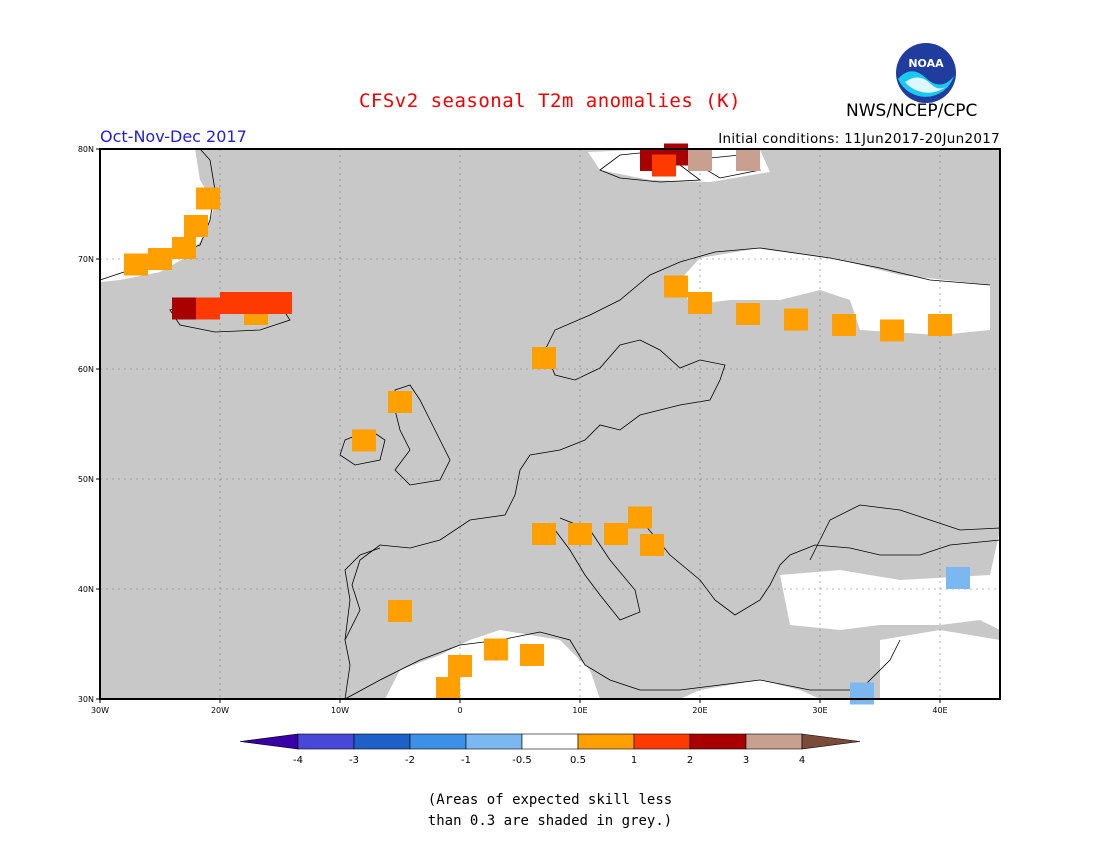  Describe the element at coordinates (746, 760) in the screenshot. I see `colorbar-label: 3` at that location.